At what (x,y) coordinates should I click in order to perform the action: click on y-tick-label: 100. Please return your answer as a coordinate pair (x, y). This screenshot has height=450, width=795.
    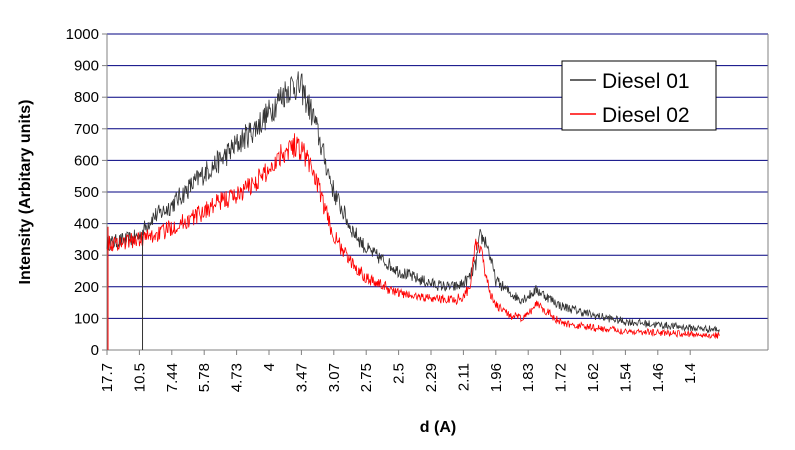
    Looking at the image, I should click on (86, 318).